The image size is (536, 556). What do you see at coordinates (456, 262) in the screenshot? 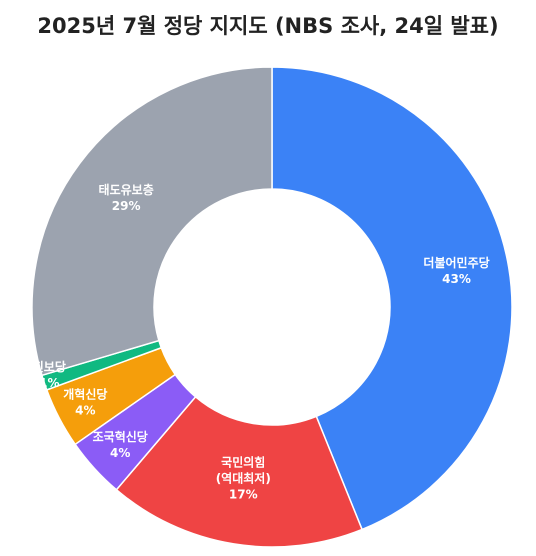
I see `slice-name-label-1: 더불어민주당` at bounding box center [456, 262].